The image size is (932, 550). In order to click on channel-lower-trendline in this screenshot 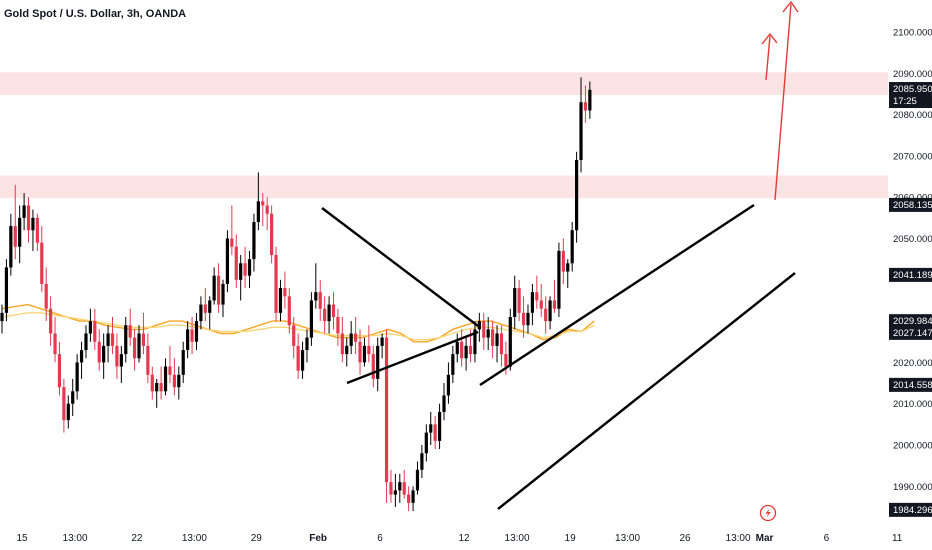, I will do `click(646, 391)`.